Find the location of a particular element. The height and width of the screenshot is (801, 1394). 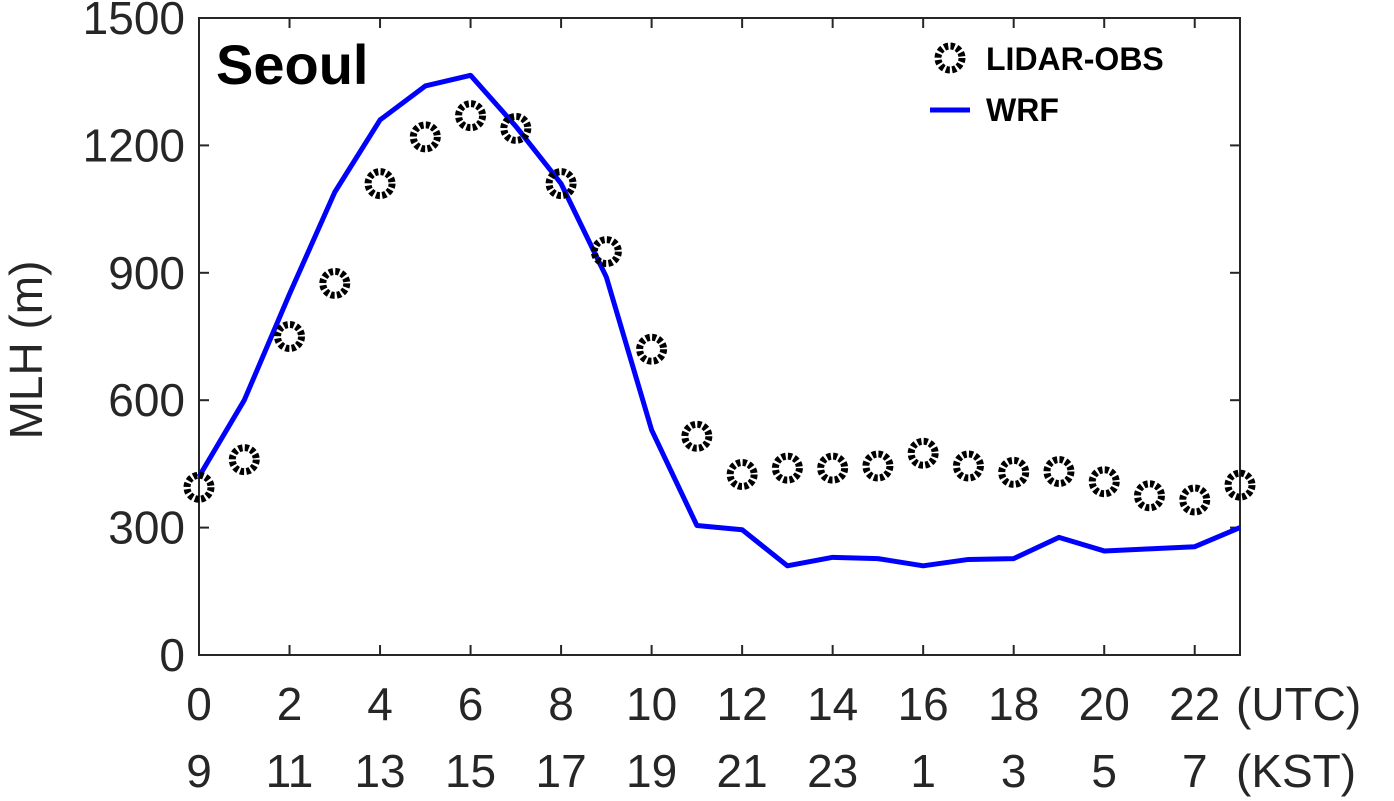

x-tick-label-utc: 2 is located at coordinates (290, 704).